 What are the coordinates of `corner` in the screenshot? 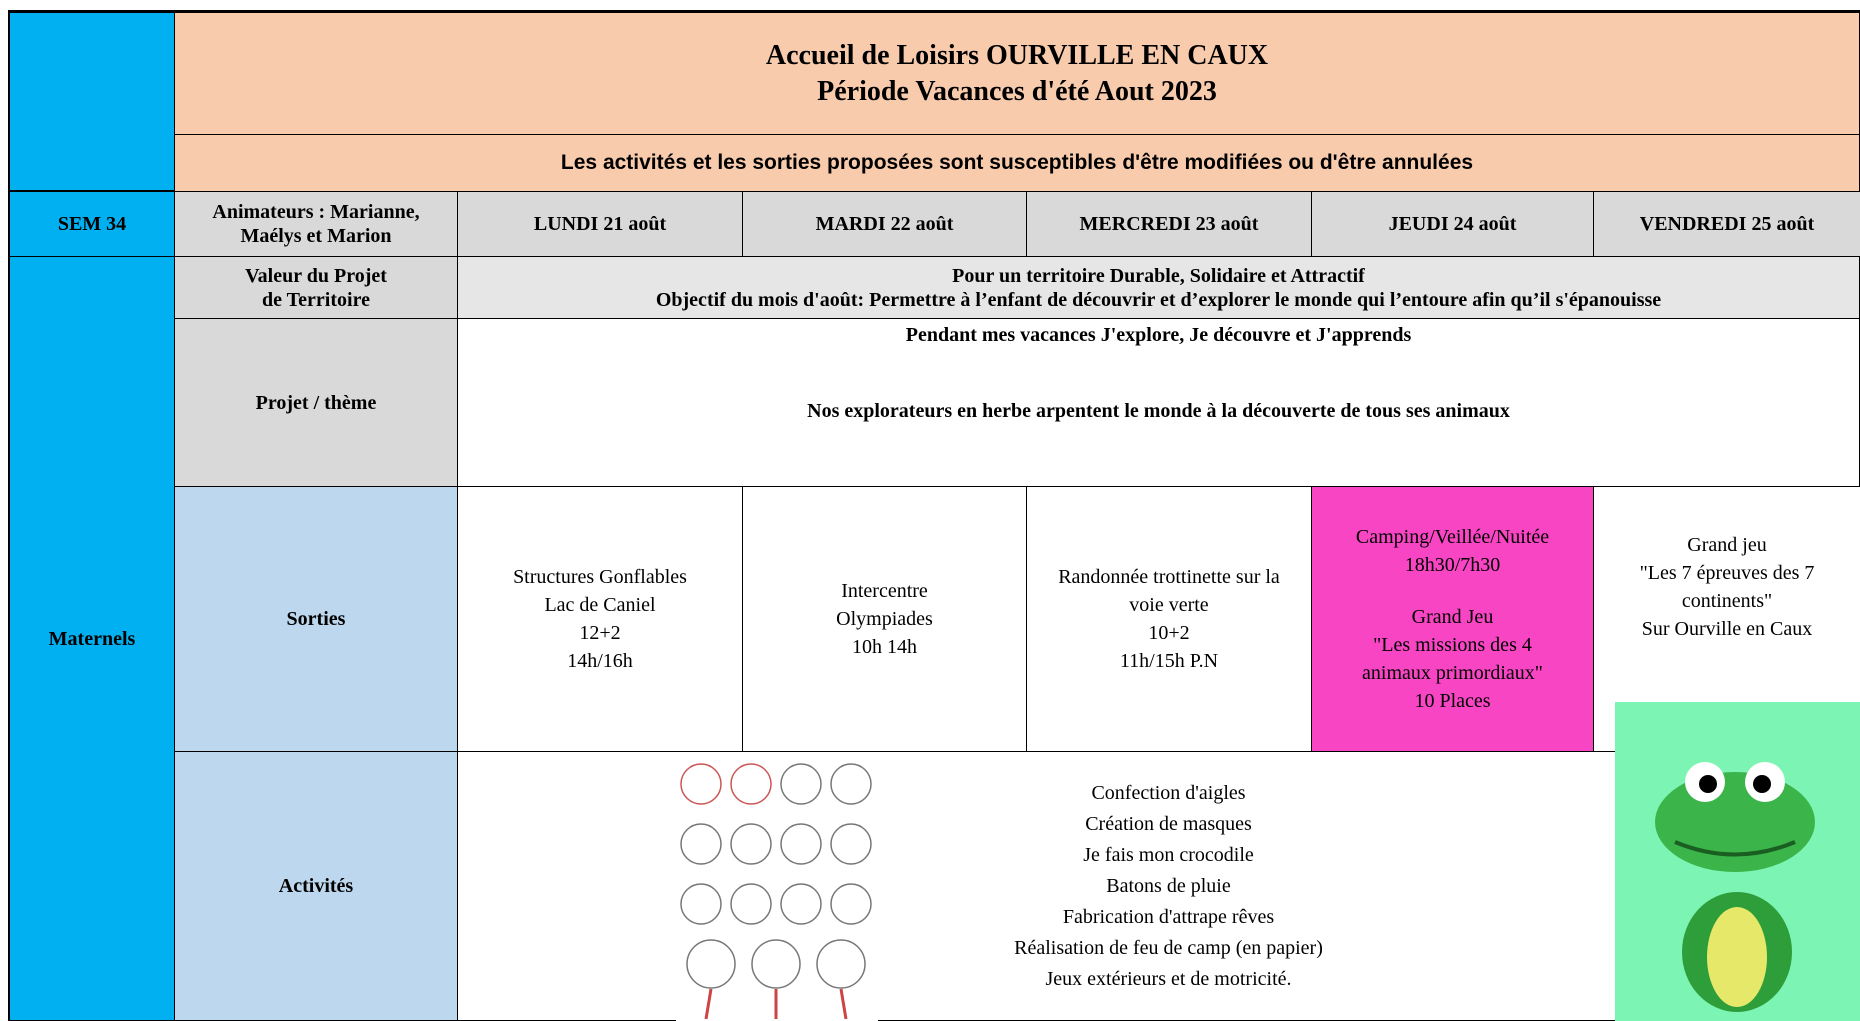 It's located at (92, 101).